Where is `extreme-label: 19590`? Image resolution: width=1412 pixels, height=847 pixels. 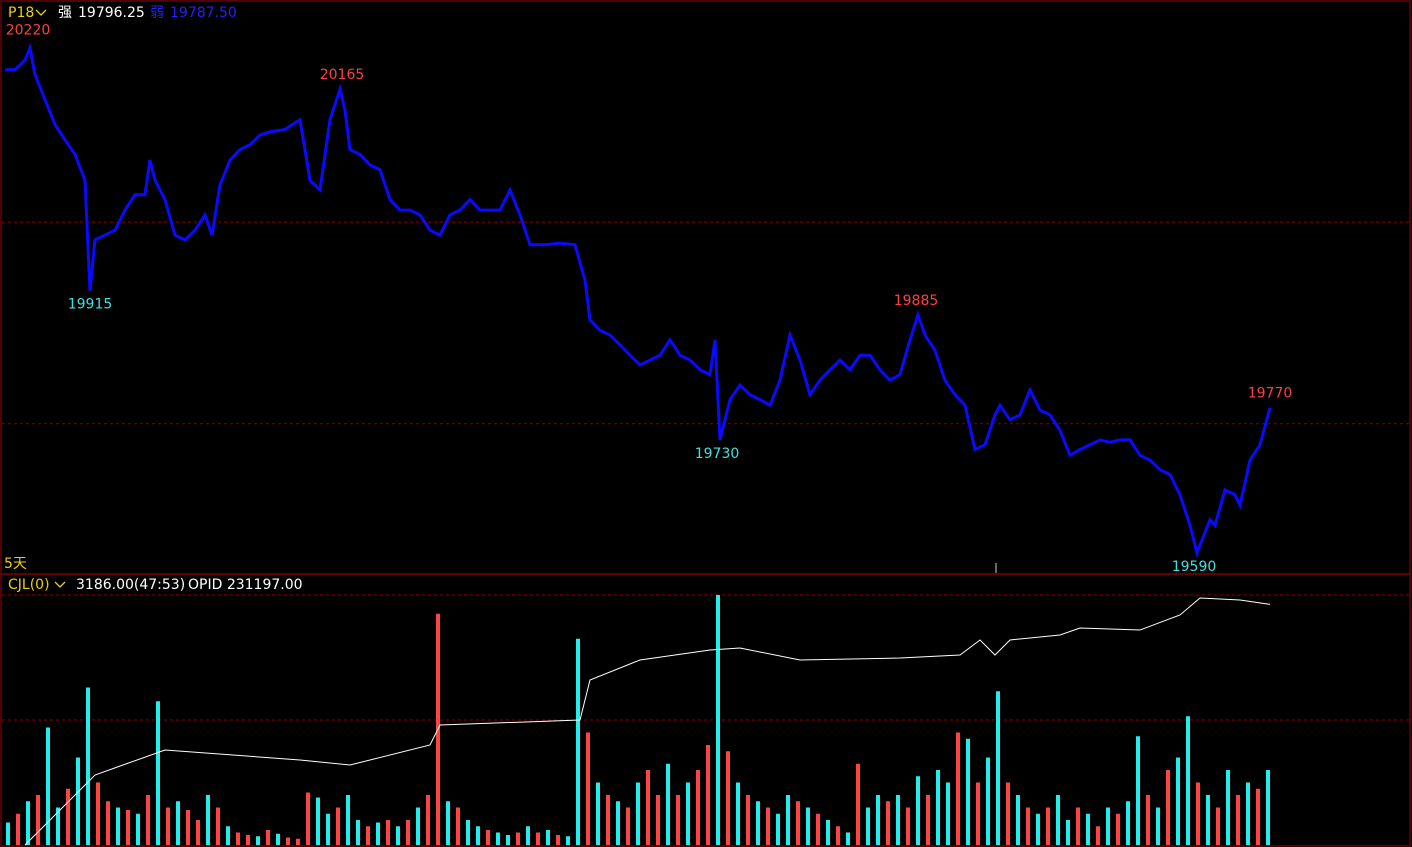 extreme-label: 19590 is located at coordinates (1194, 567).